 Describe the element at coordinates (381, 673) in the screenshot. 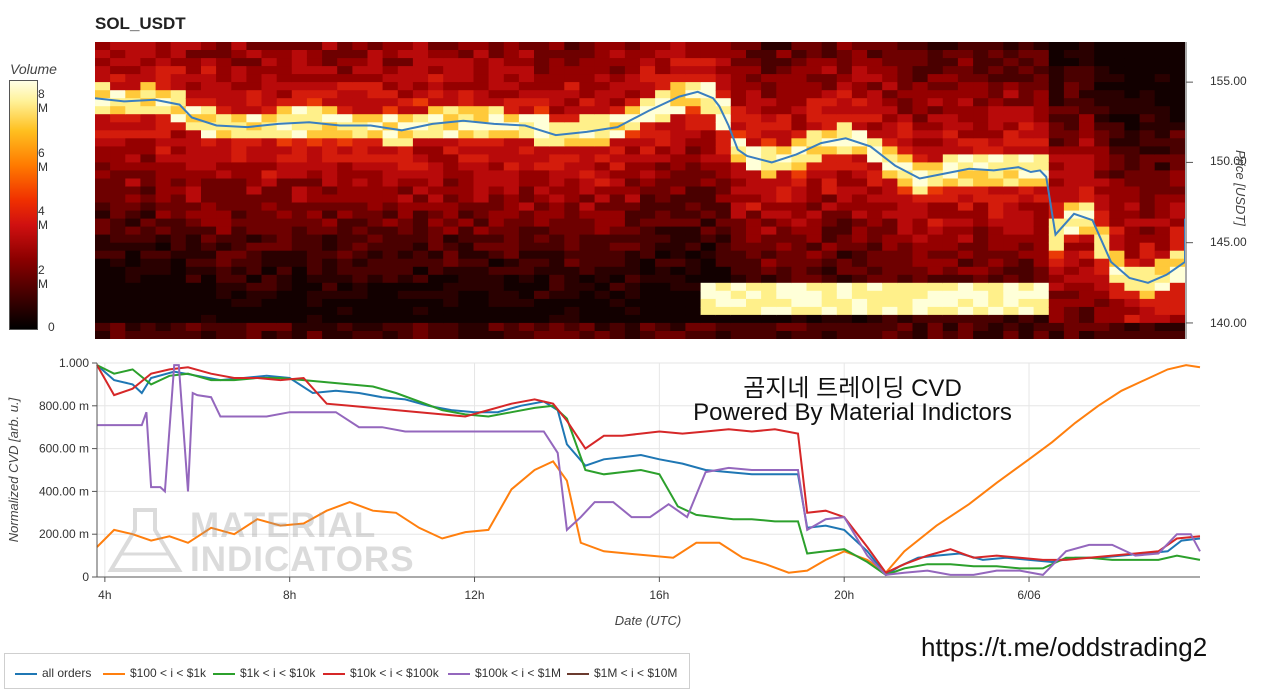

I see `legend-item-10k-100k: $10k < i < $100k` at that location.